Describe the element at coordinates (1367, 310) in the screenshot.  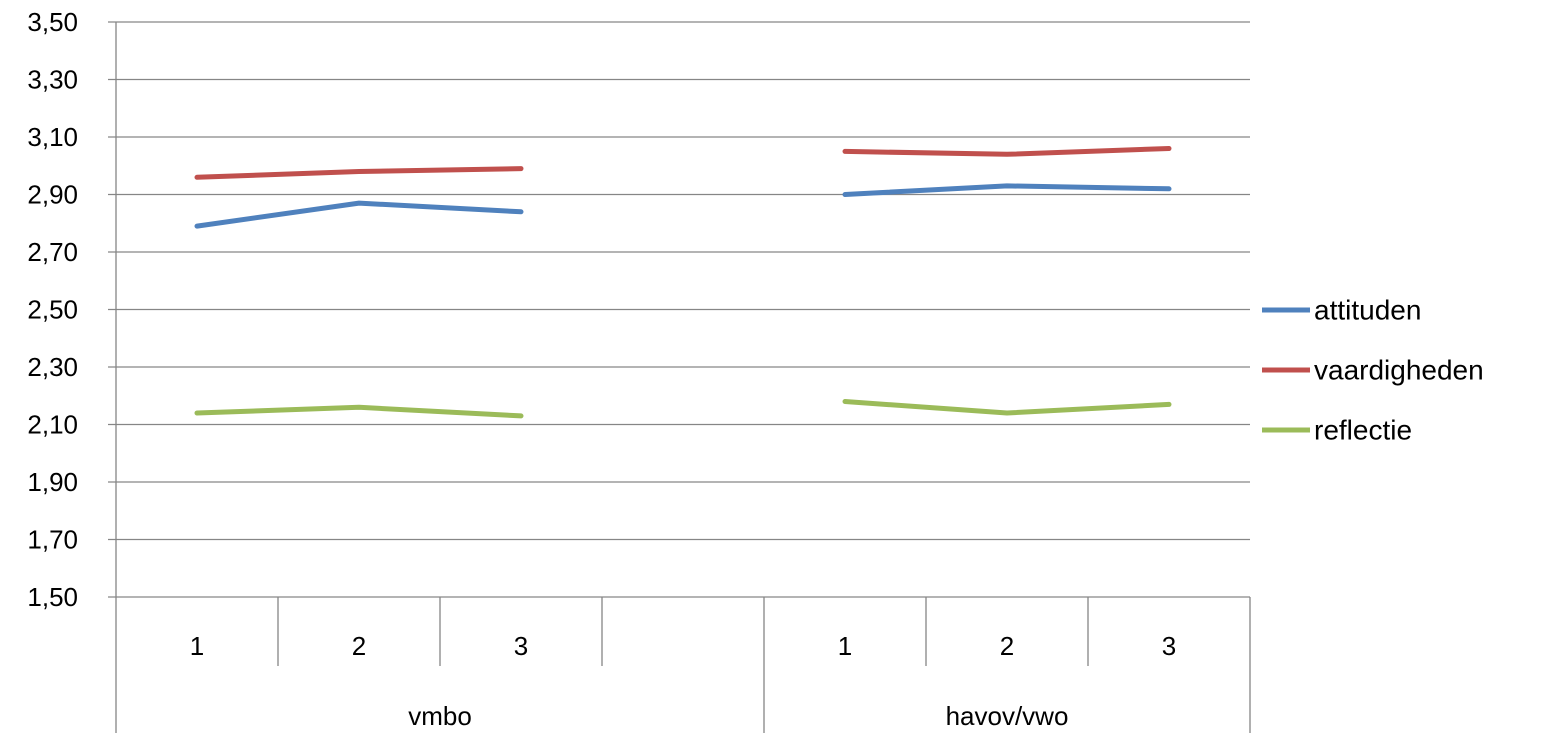
I see `legend-label: attituden` at that location.